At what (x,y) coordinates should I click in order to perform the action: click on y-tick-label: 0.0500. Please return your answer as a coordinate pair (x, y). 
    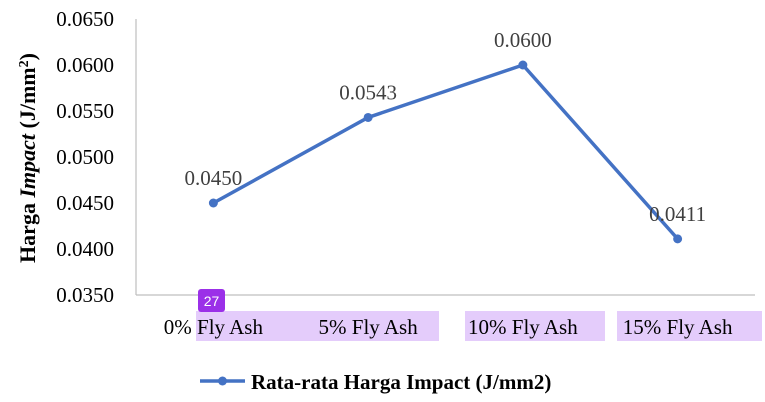
    Looking at the image, I should click on (85, 157).